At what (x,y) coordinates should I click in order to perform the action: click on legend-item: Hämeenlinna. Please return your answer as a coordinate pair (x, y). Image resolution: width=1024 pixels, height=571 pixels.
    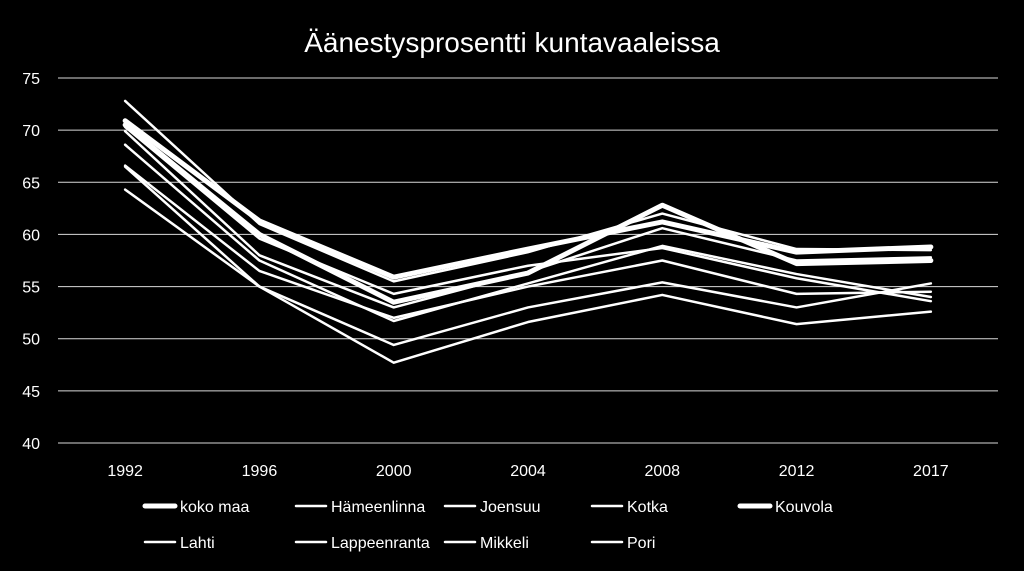
    Looking at the image, I should click on (359, 507).